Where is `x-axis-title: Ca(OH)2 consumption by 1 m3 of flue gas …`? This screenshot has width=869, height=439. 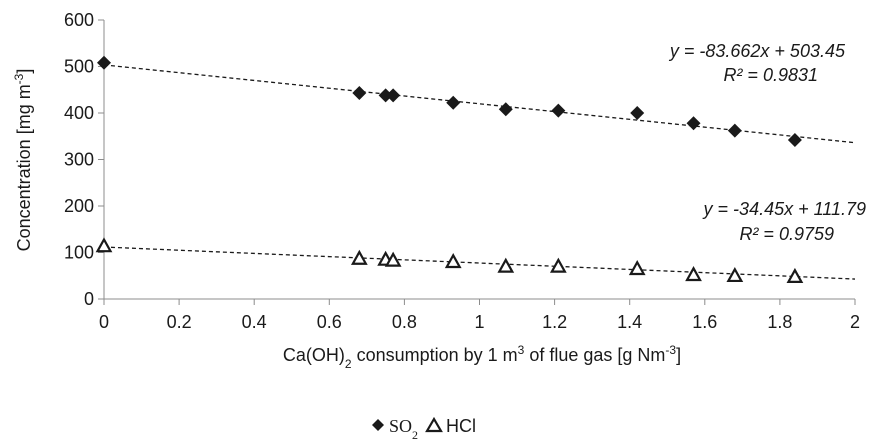
x-axis-title: Ca(OH)2 consumption by 1 m3 of flue gas … is located at coordinates (482, 357).